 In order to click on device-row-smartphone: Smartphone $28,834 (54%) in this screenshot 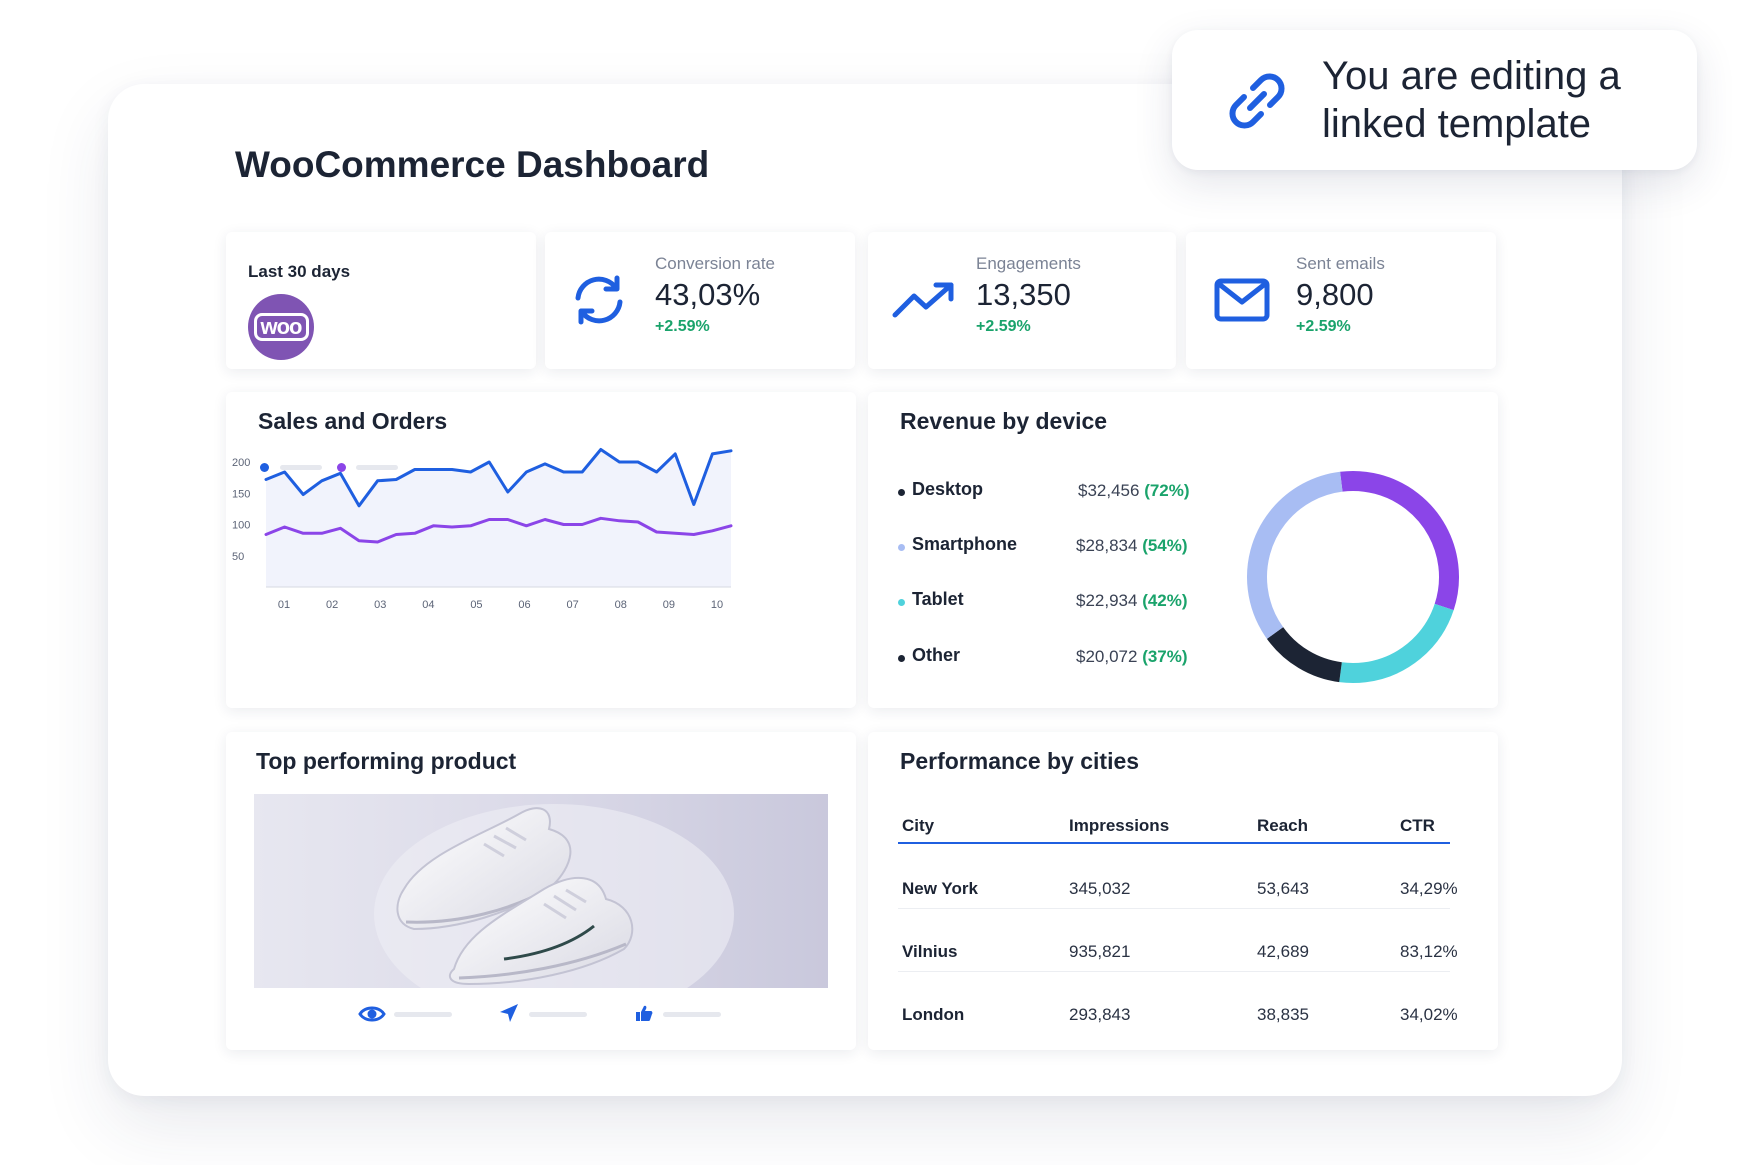, I will do `click(1063, 547)`.